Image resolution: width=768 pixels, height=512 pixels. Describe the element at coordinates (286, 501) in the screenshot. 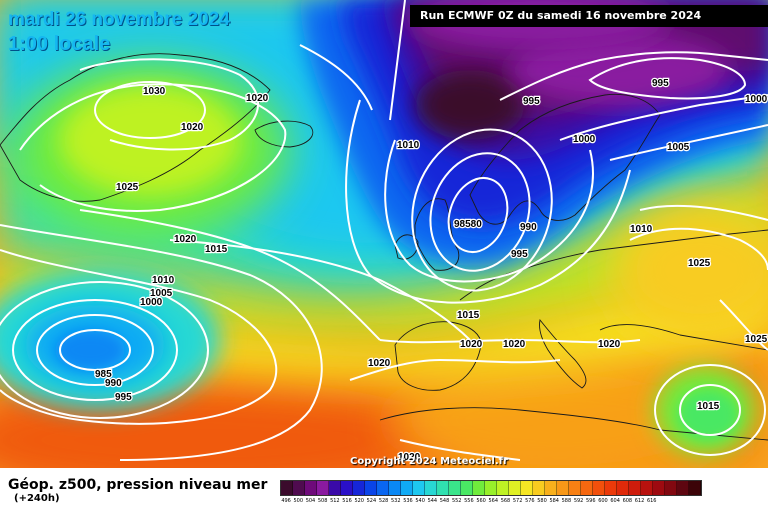

I see `legend-label: 496` at that location.